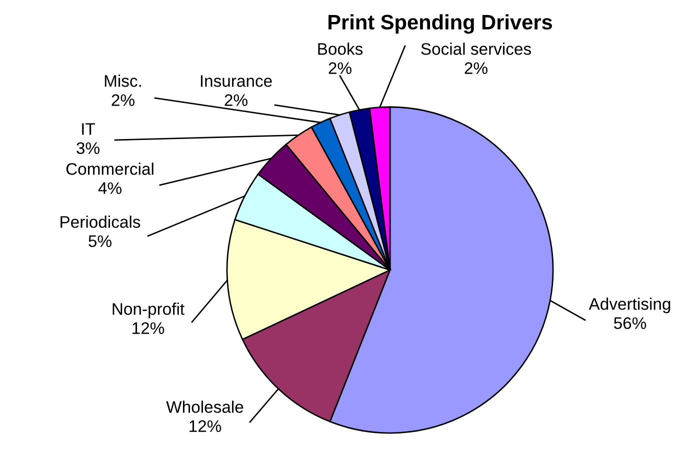 This screenshot has width=696, height=452. I want to click on slice-label: Wholesale, so click(205, 406).